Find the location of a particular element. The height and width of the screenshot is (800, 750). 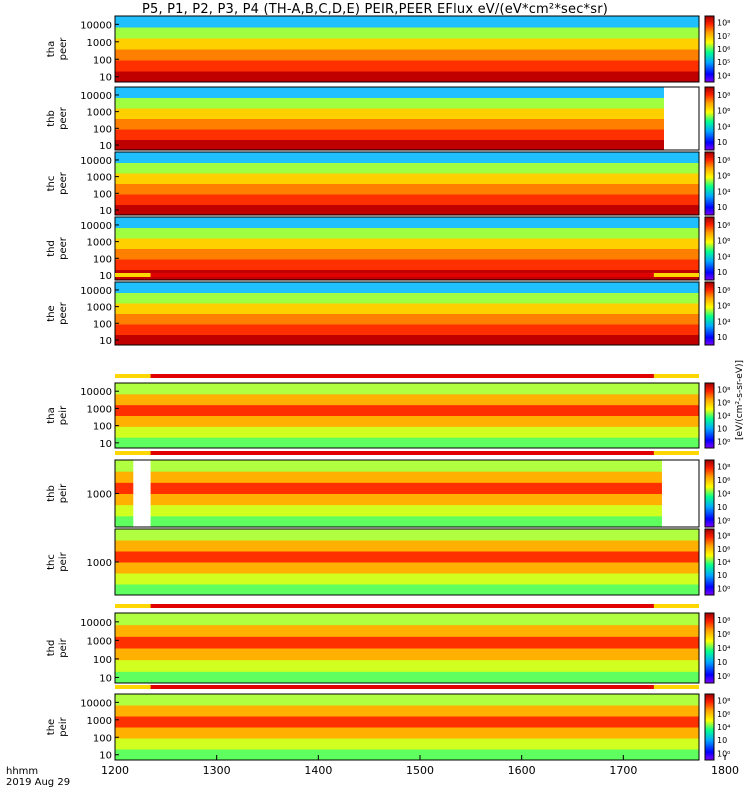

colorbar-tick-tha-peir-1: 10⁲ is located at coordinates (722, 429).